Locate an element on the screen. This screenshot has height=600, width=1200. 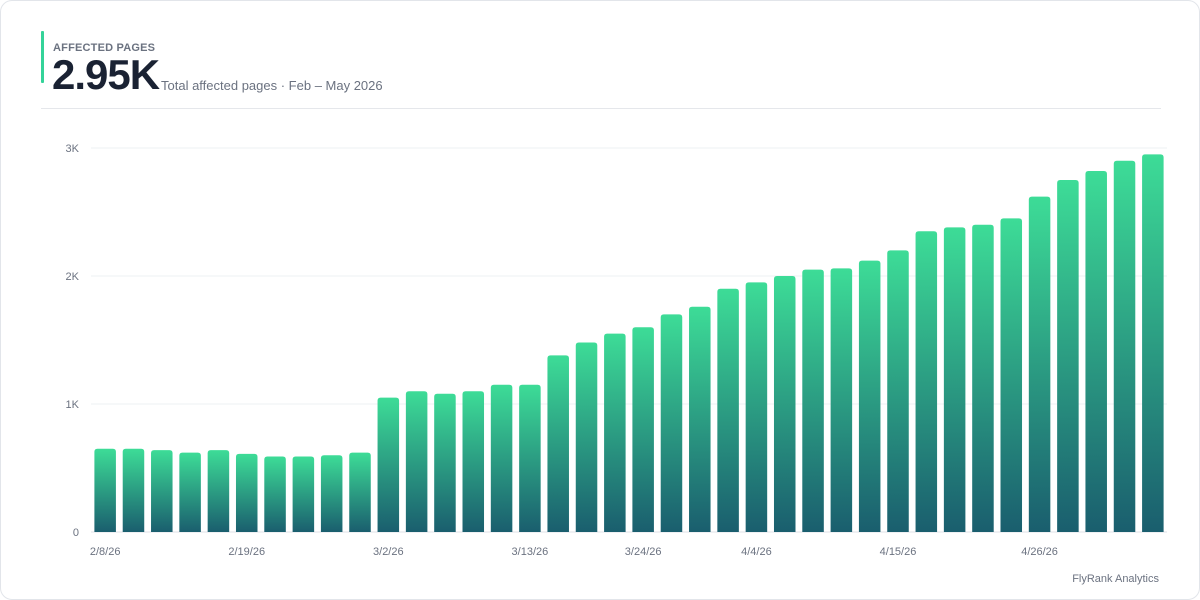
y-axis-ticks: 0 1K 2K 3K is located at coordinates (73, 341).